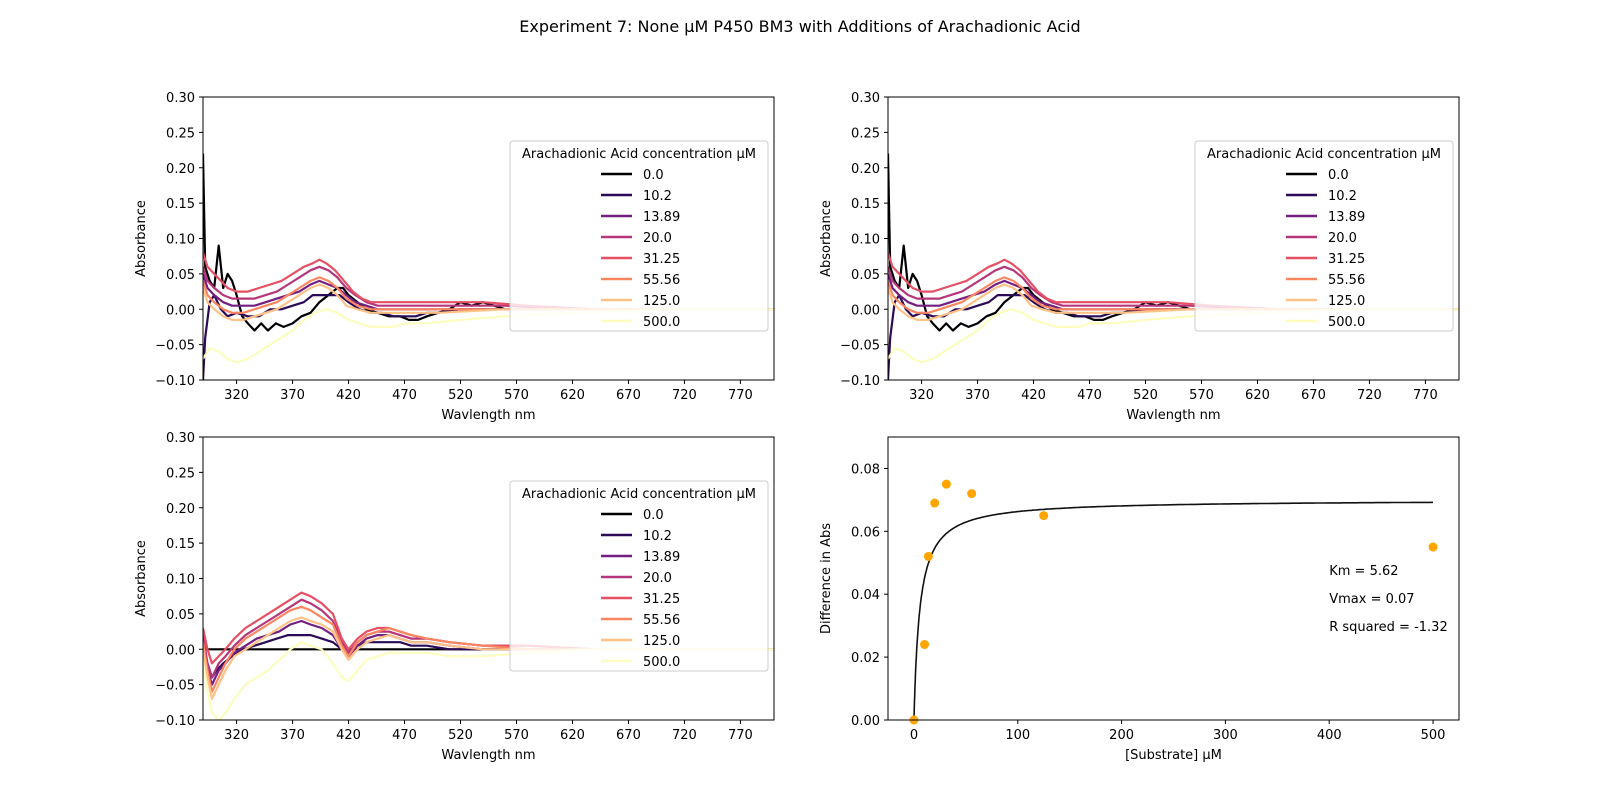 The height and width of the screenshot is (800, 1600). Describe the element at coordinates (914, 735) in the screenshot. I see `x-tick-label: 0` at that location.